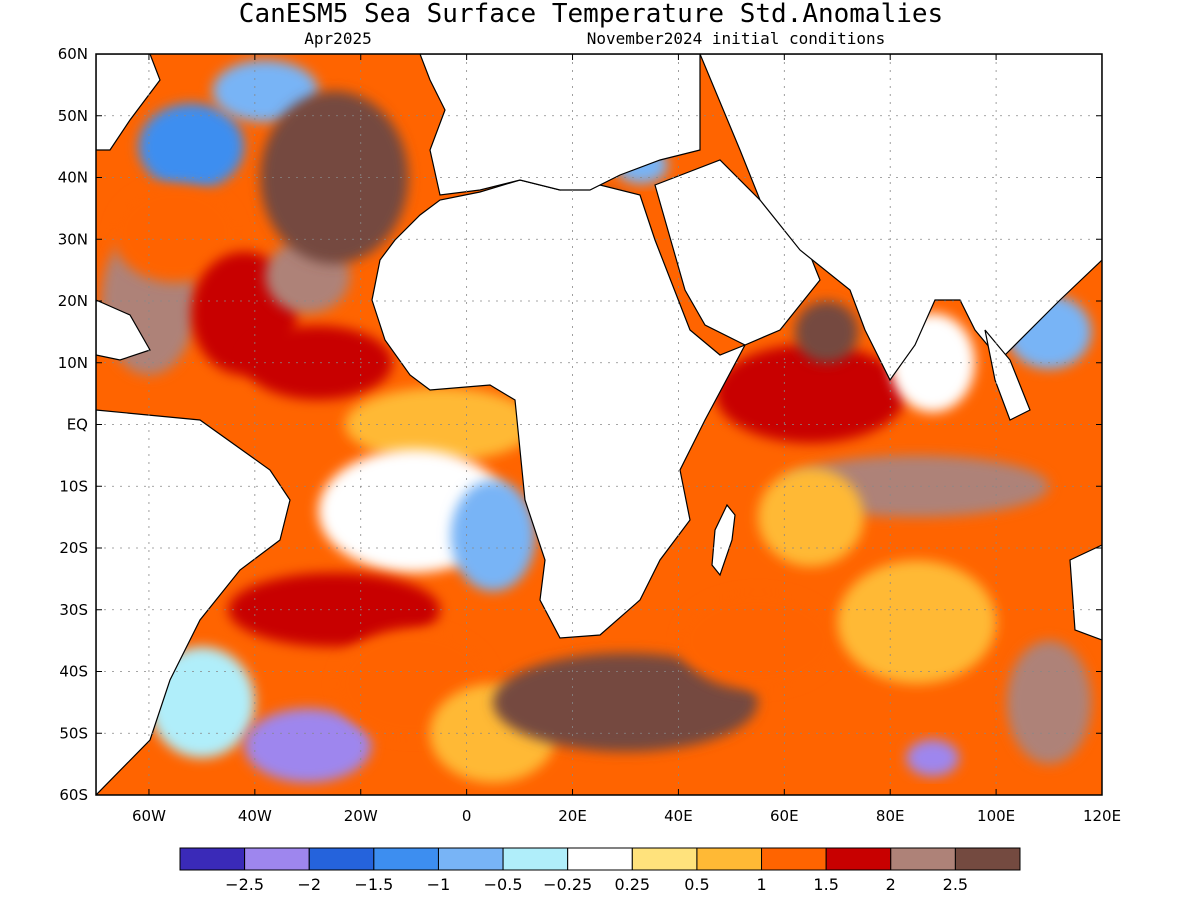 This screenshot has height=900, width=1200. I want to click on x-tick-label: 120E, so click(1102, 816).